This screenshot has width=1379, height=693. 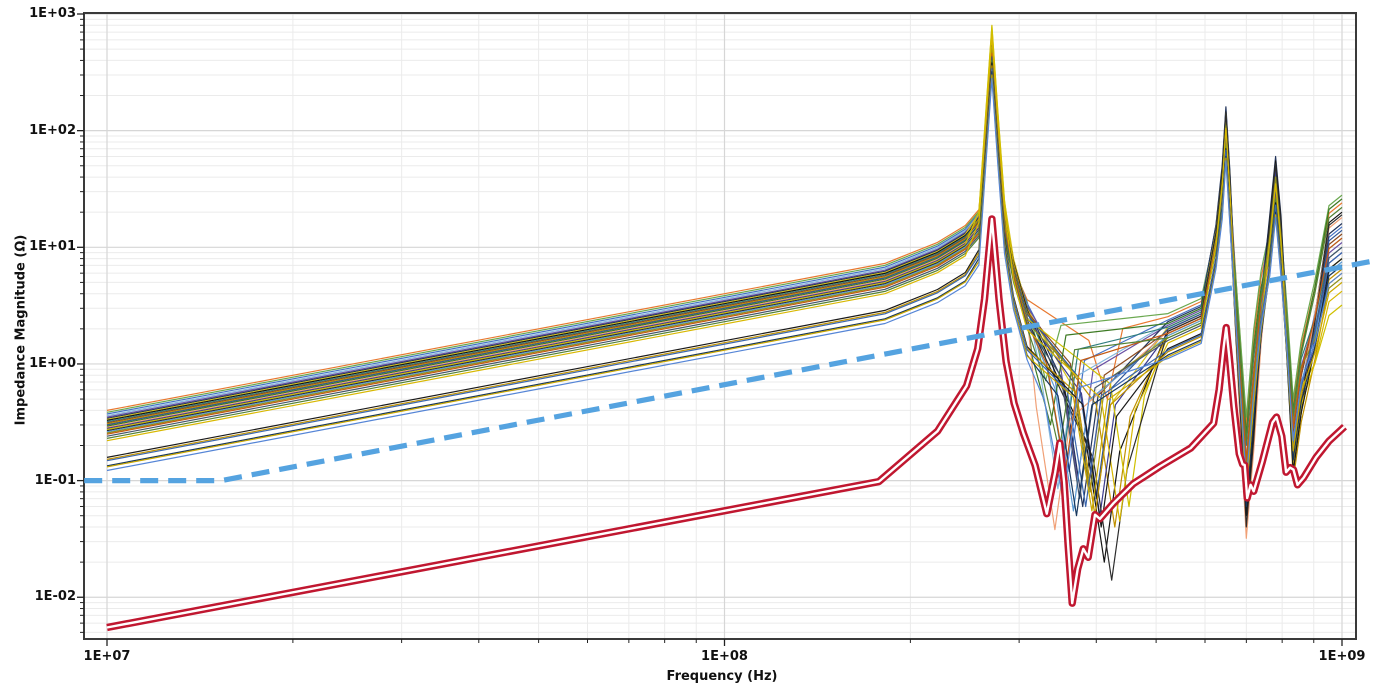 What do you see at coordinates (52, 13) in the screenshot?
I see `y-tick-label: 1E+03` at bounding box center [52, 13].